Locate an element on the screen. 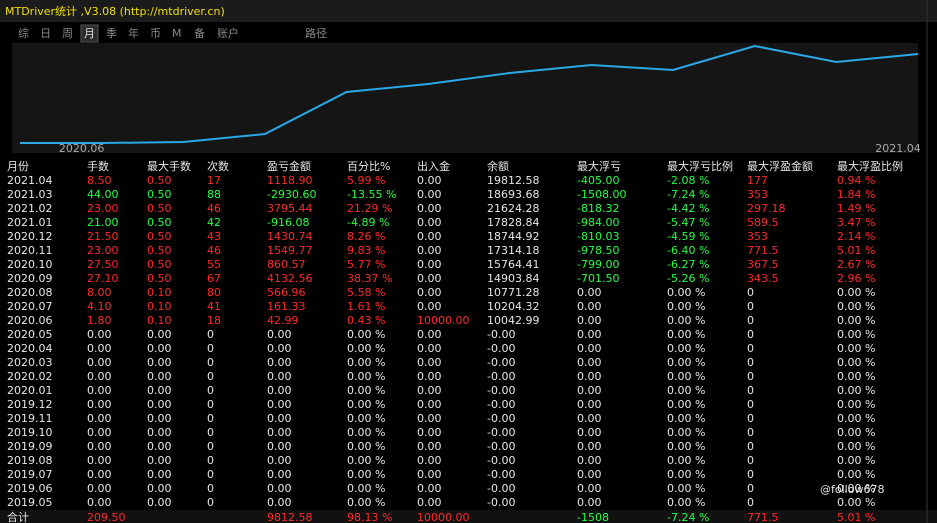 This screenshot has height=523, width=937. table-cell: 177 is located at coordinates (757, 180).